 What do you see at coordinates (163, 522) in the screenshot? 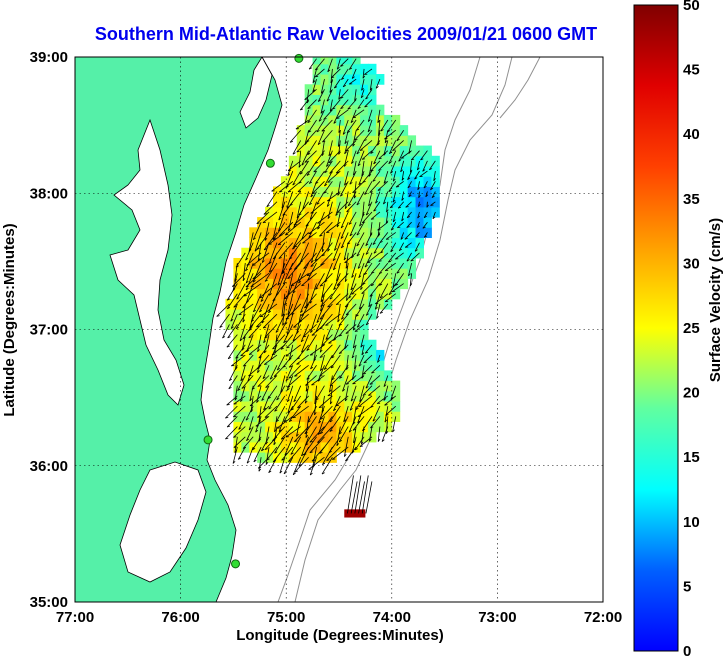
I see `sound-water` at bounding box center [163, 522].